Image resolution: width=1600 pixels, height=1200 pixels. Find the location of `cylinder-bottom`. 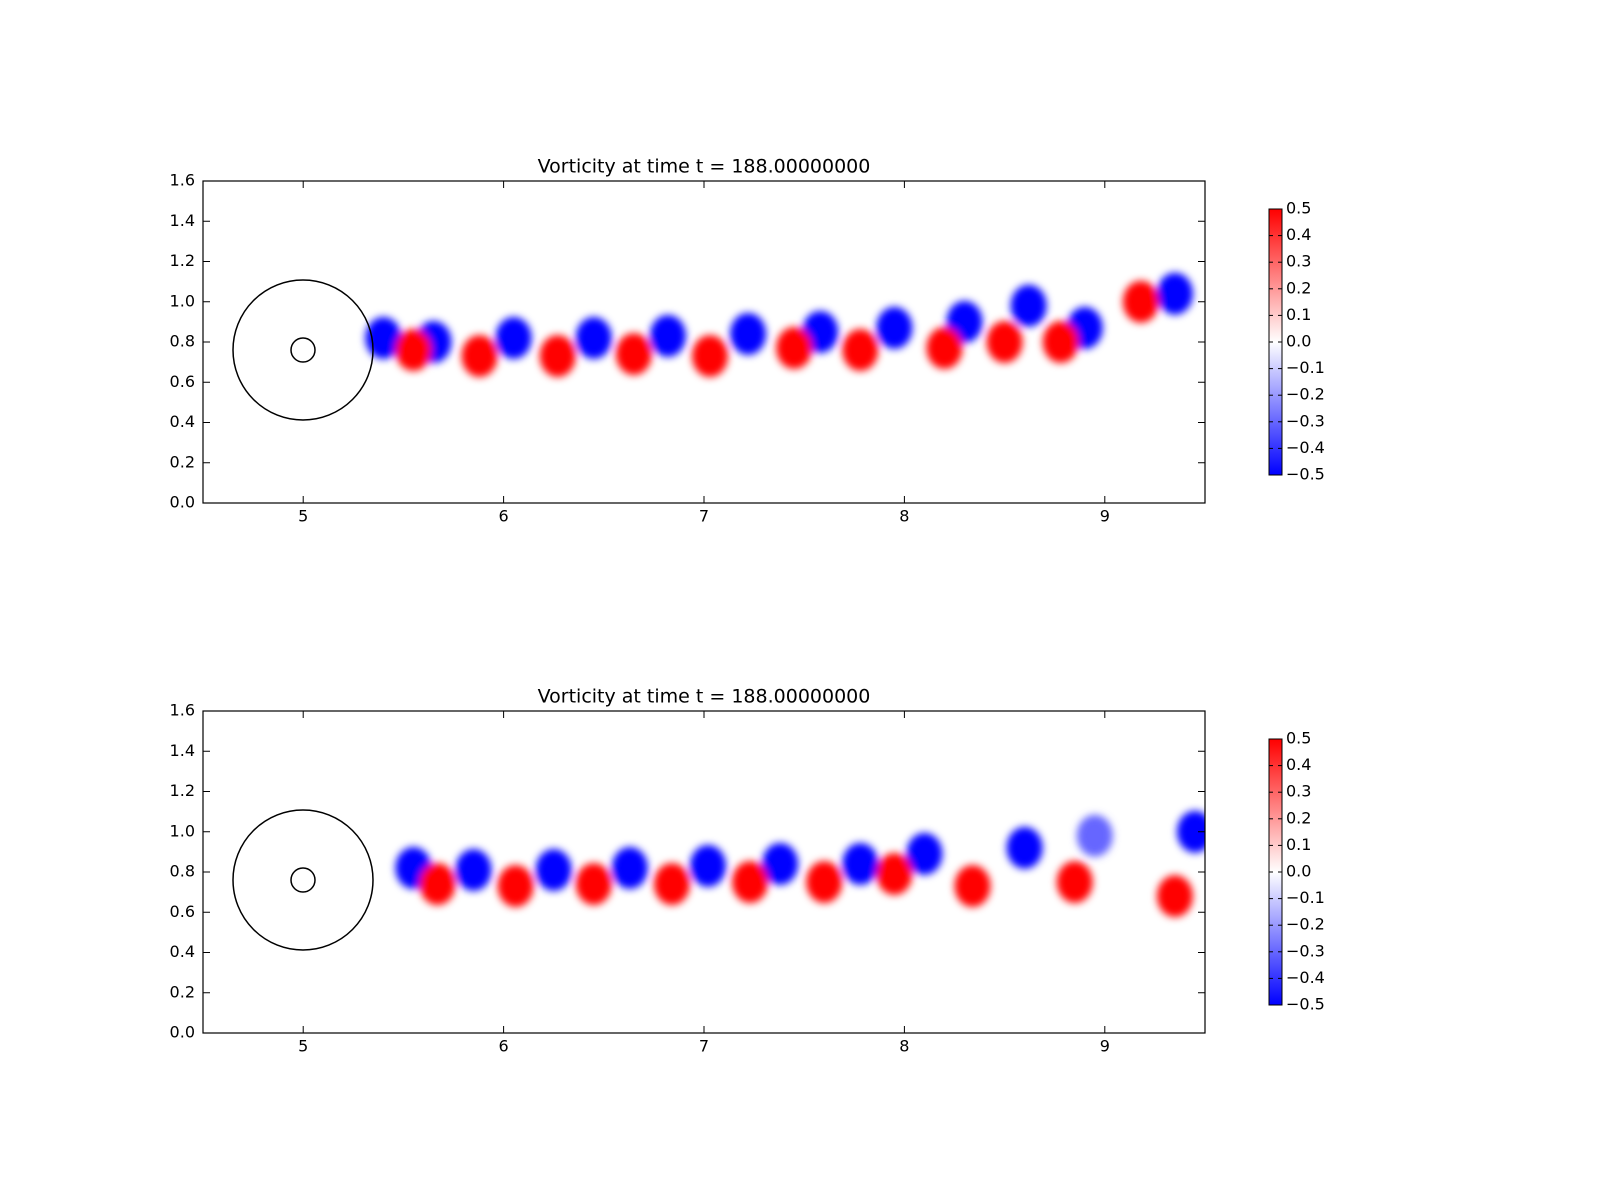

cylinder-bottom is located at coordinates (303, 880).